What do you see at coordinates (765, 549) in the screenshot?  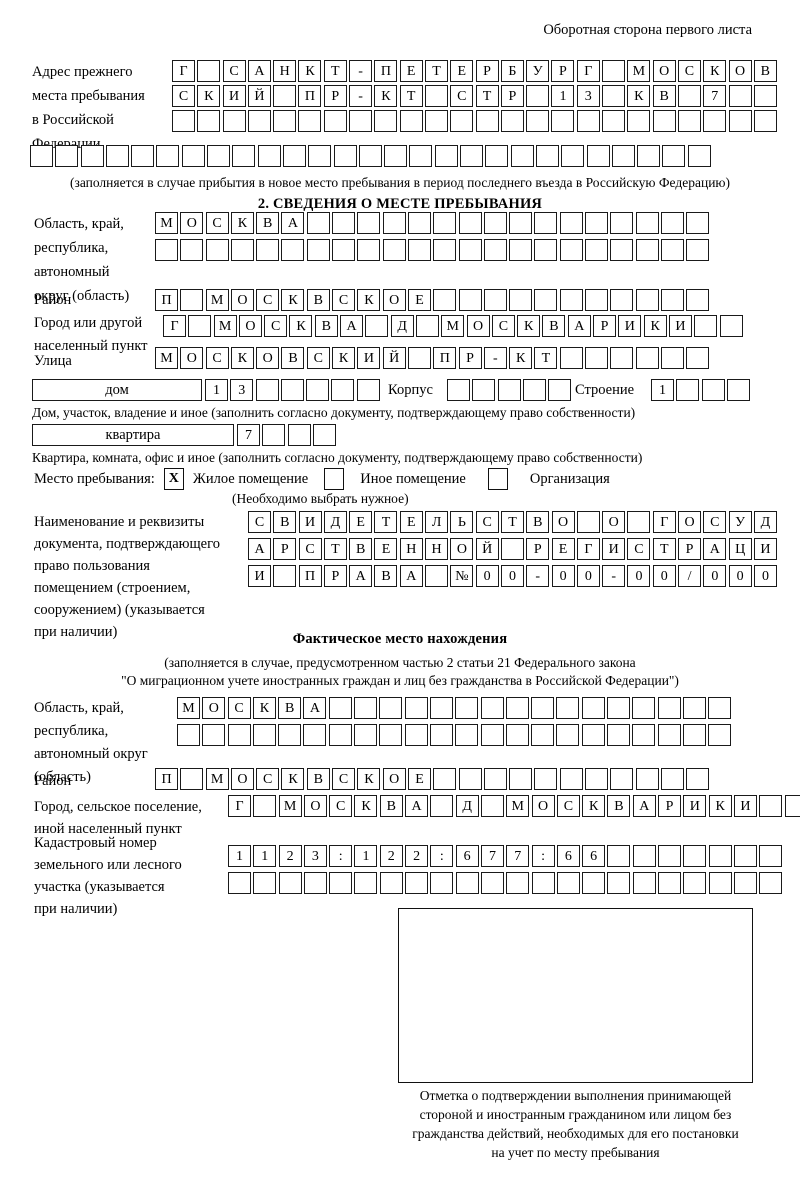 I see `document-r2-cell-21: И` at bounding box center [765, 549].